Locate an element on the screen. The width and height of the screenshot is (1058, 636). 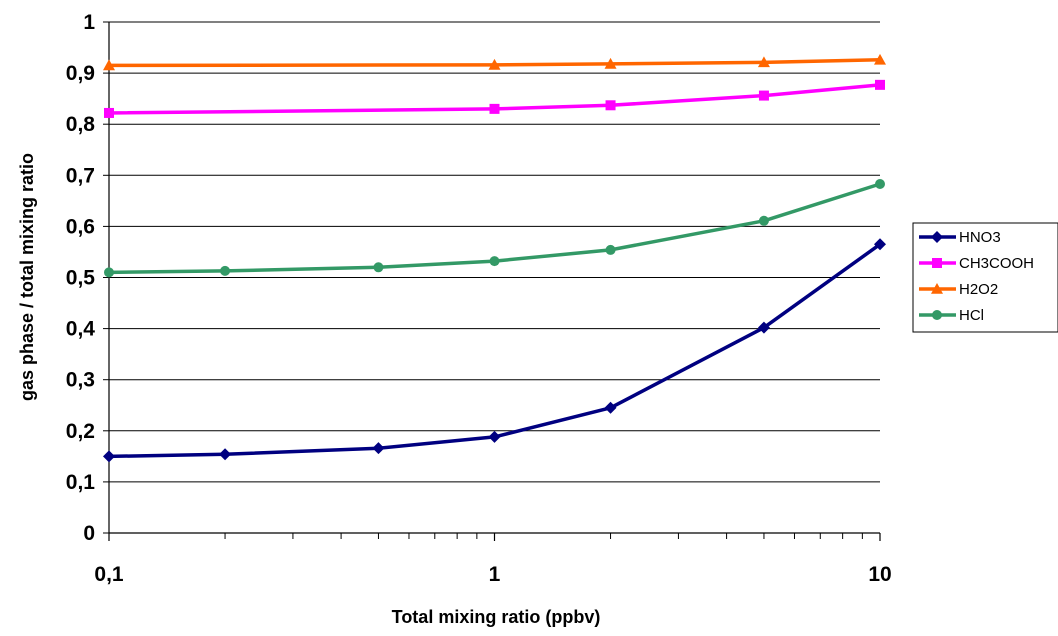
legend-marker-hno3 is located at coordinates (937, 237).